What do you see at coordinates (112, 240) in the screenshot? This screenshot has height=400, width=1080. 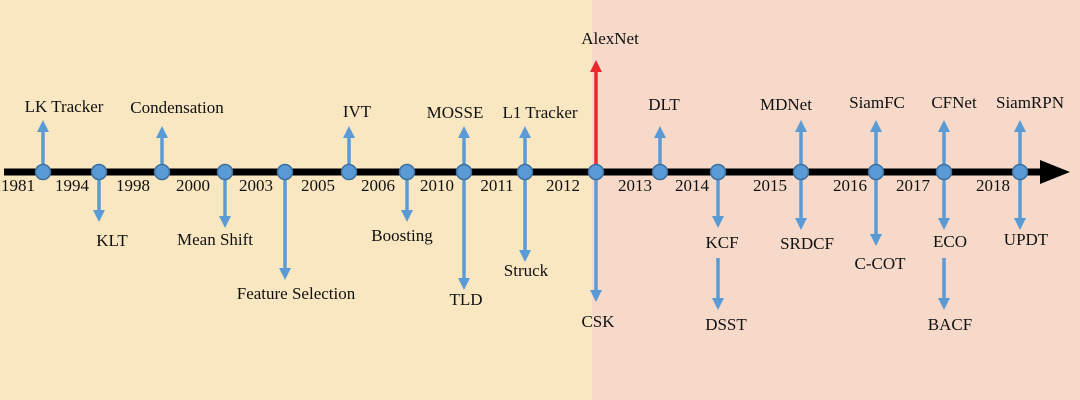 I see `method-label: KLT` at bounding box center [112, 240].